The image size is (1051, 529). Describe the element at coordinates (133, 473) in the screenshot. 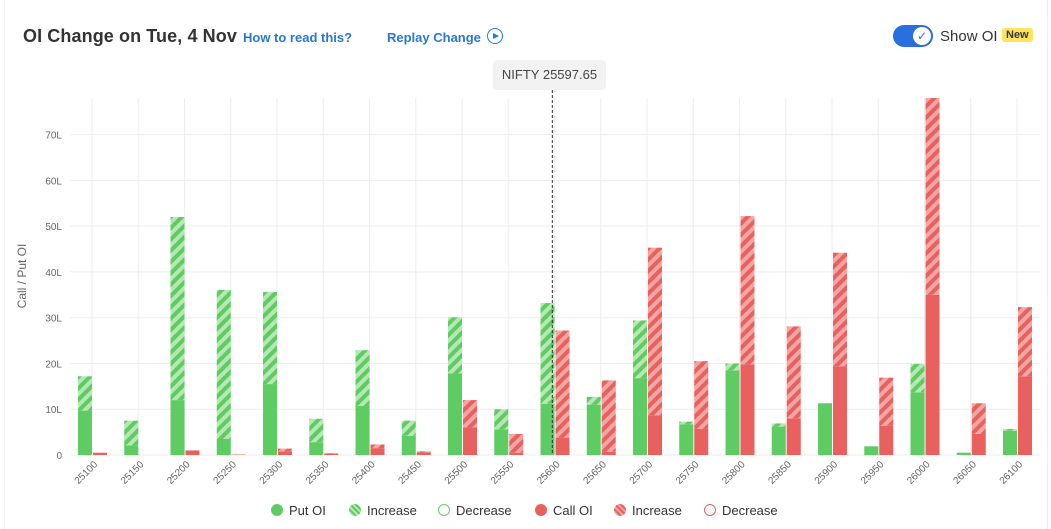

I see `x-tick-label: 25150` at that location.